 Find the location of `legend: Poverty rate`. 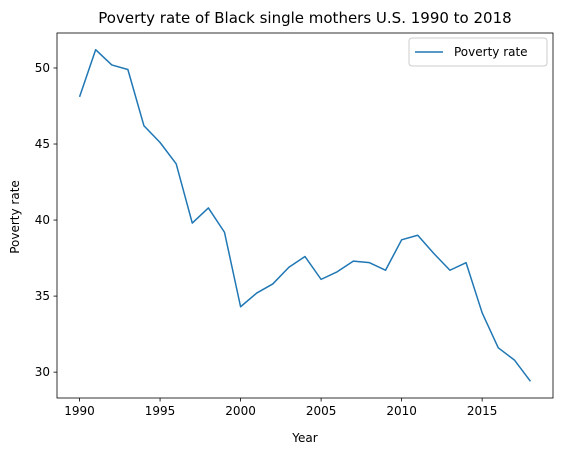

legend: Poverty rate is located at coordinates (478, 52).